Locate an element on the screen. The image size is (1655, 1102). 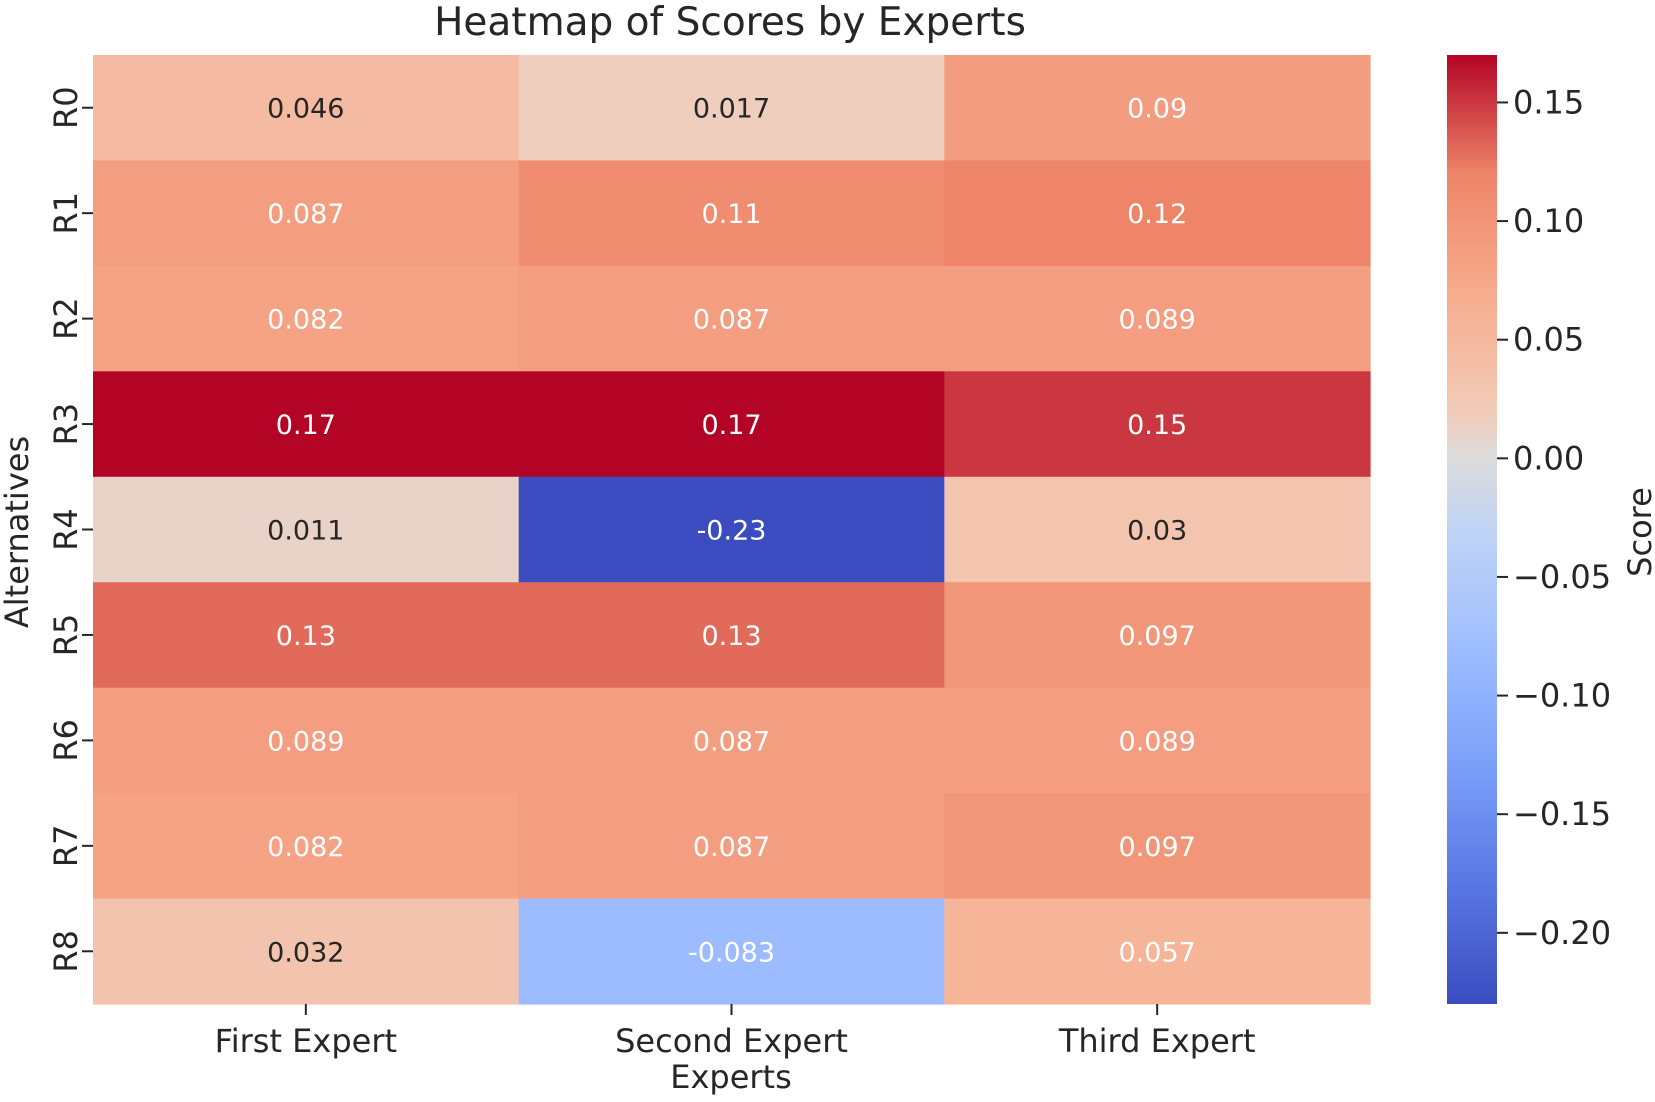
colorbar-gradient is located at coordinates (1472, 529).